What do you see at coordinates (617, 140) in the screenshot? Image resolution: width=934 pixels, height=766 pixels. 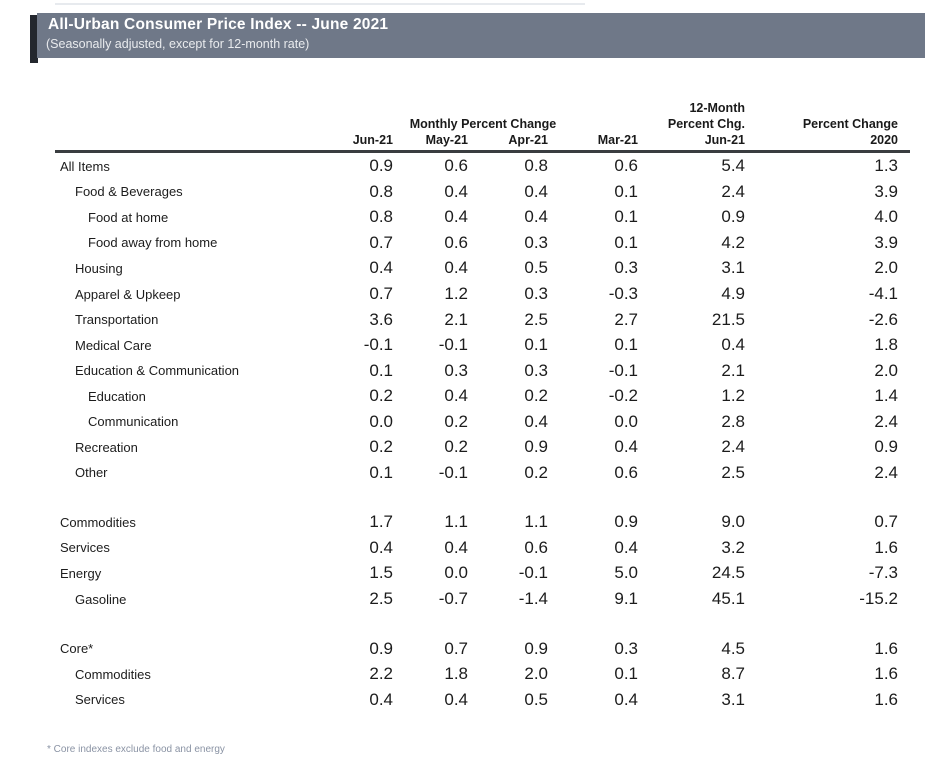 I see `col-header-mar21: Mar-21` at bounding box center [617, 140].